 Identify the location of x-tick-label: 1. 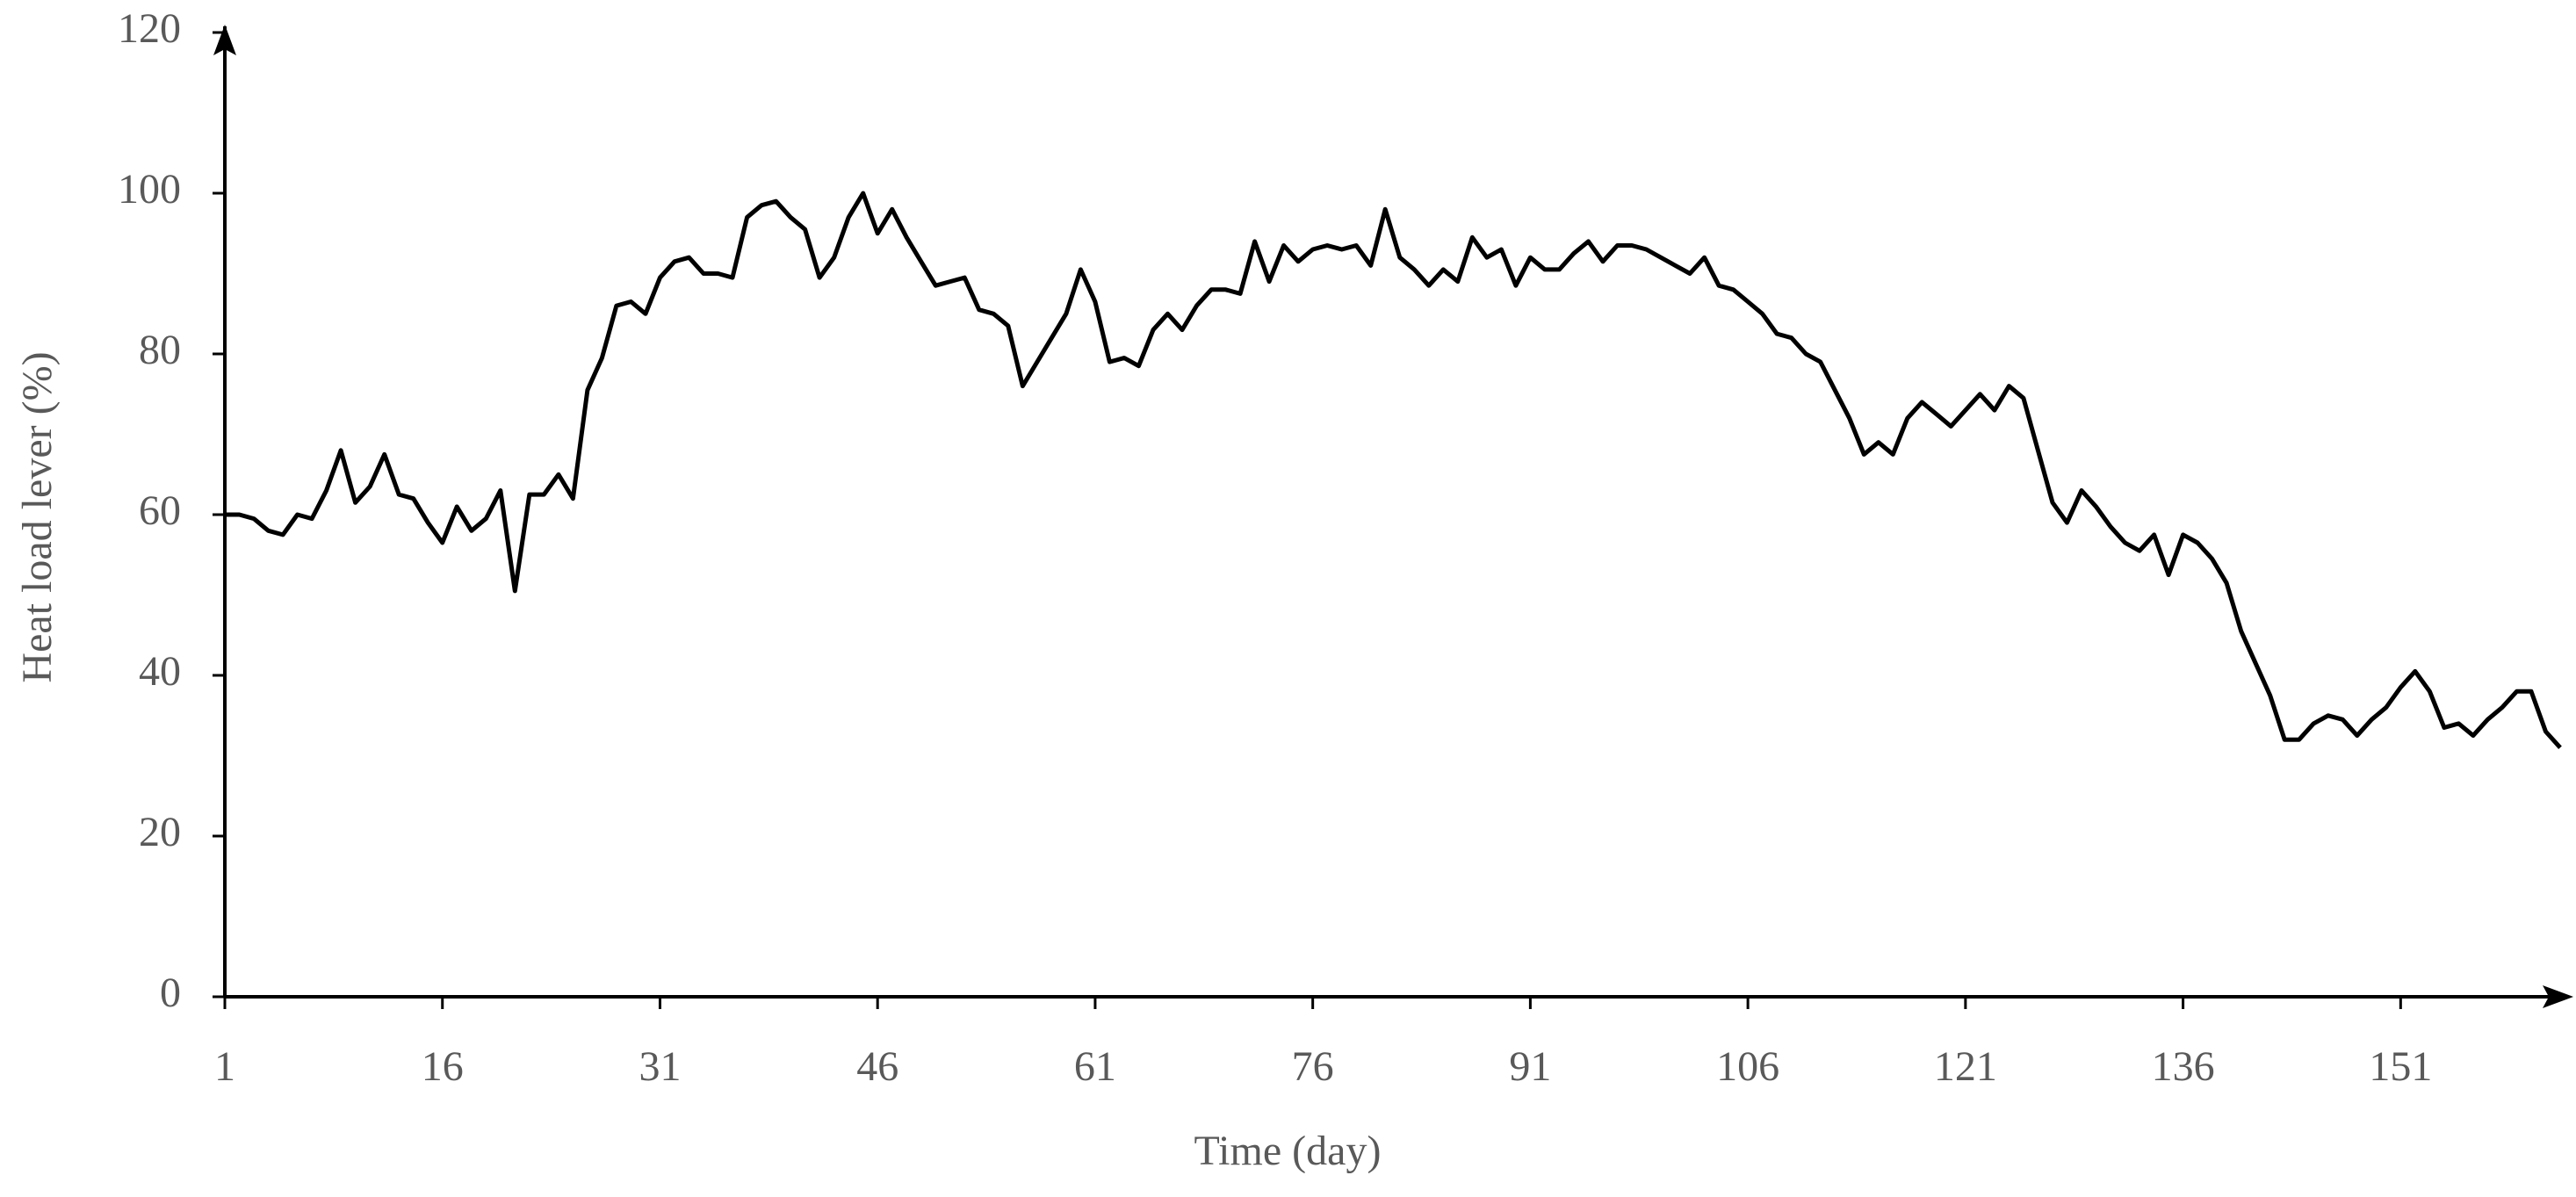
(224, 1066).